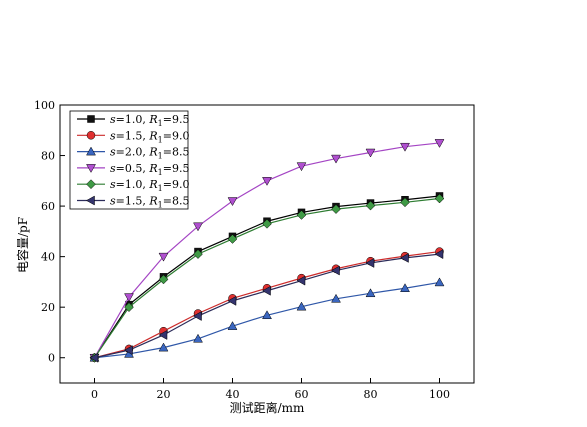 This screenshot has width=587, height=427. What do you see at coordinates (233, 394) in the screenshot?
I see `x-tick-label: 40` at bounding box center [233, 394].